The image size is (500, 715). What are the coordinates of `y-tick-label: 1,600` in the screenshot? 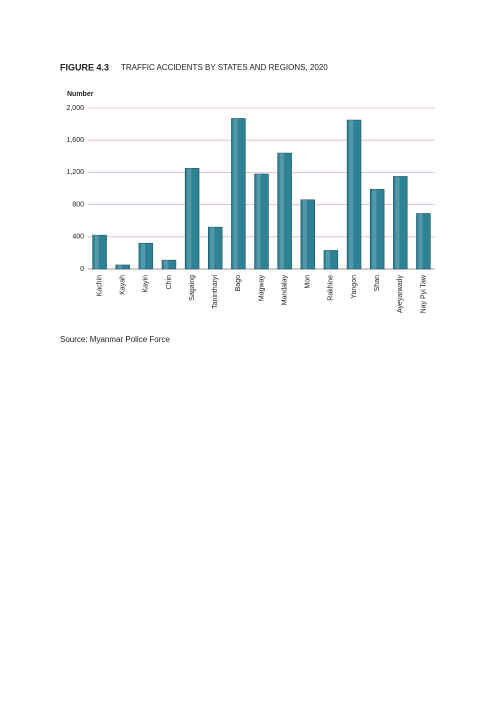 It's located at (75, 140).